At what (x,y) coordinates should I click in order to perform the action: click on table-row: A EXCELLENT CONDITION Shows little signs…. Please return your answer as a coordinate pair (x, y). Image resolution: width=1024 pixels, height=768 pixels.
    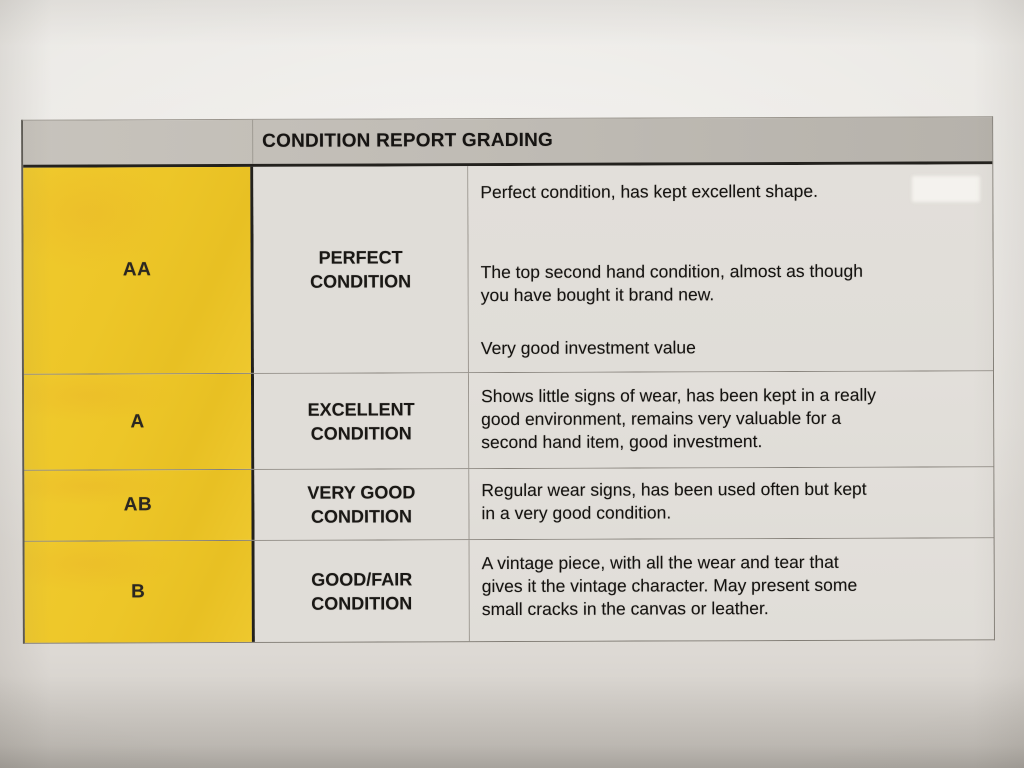
    Looking at the image, I should click on (508, 420).